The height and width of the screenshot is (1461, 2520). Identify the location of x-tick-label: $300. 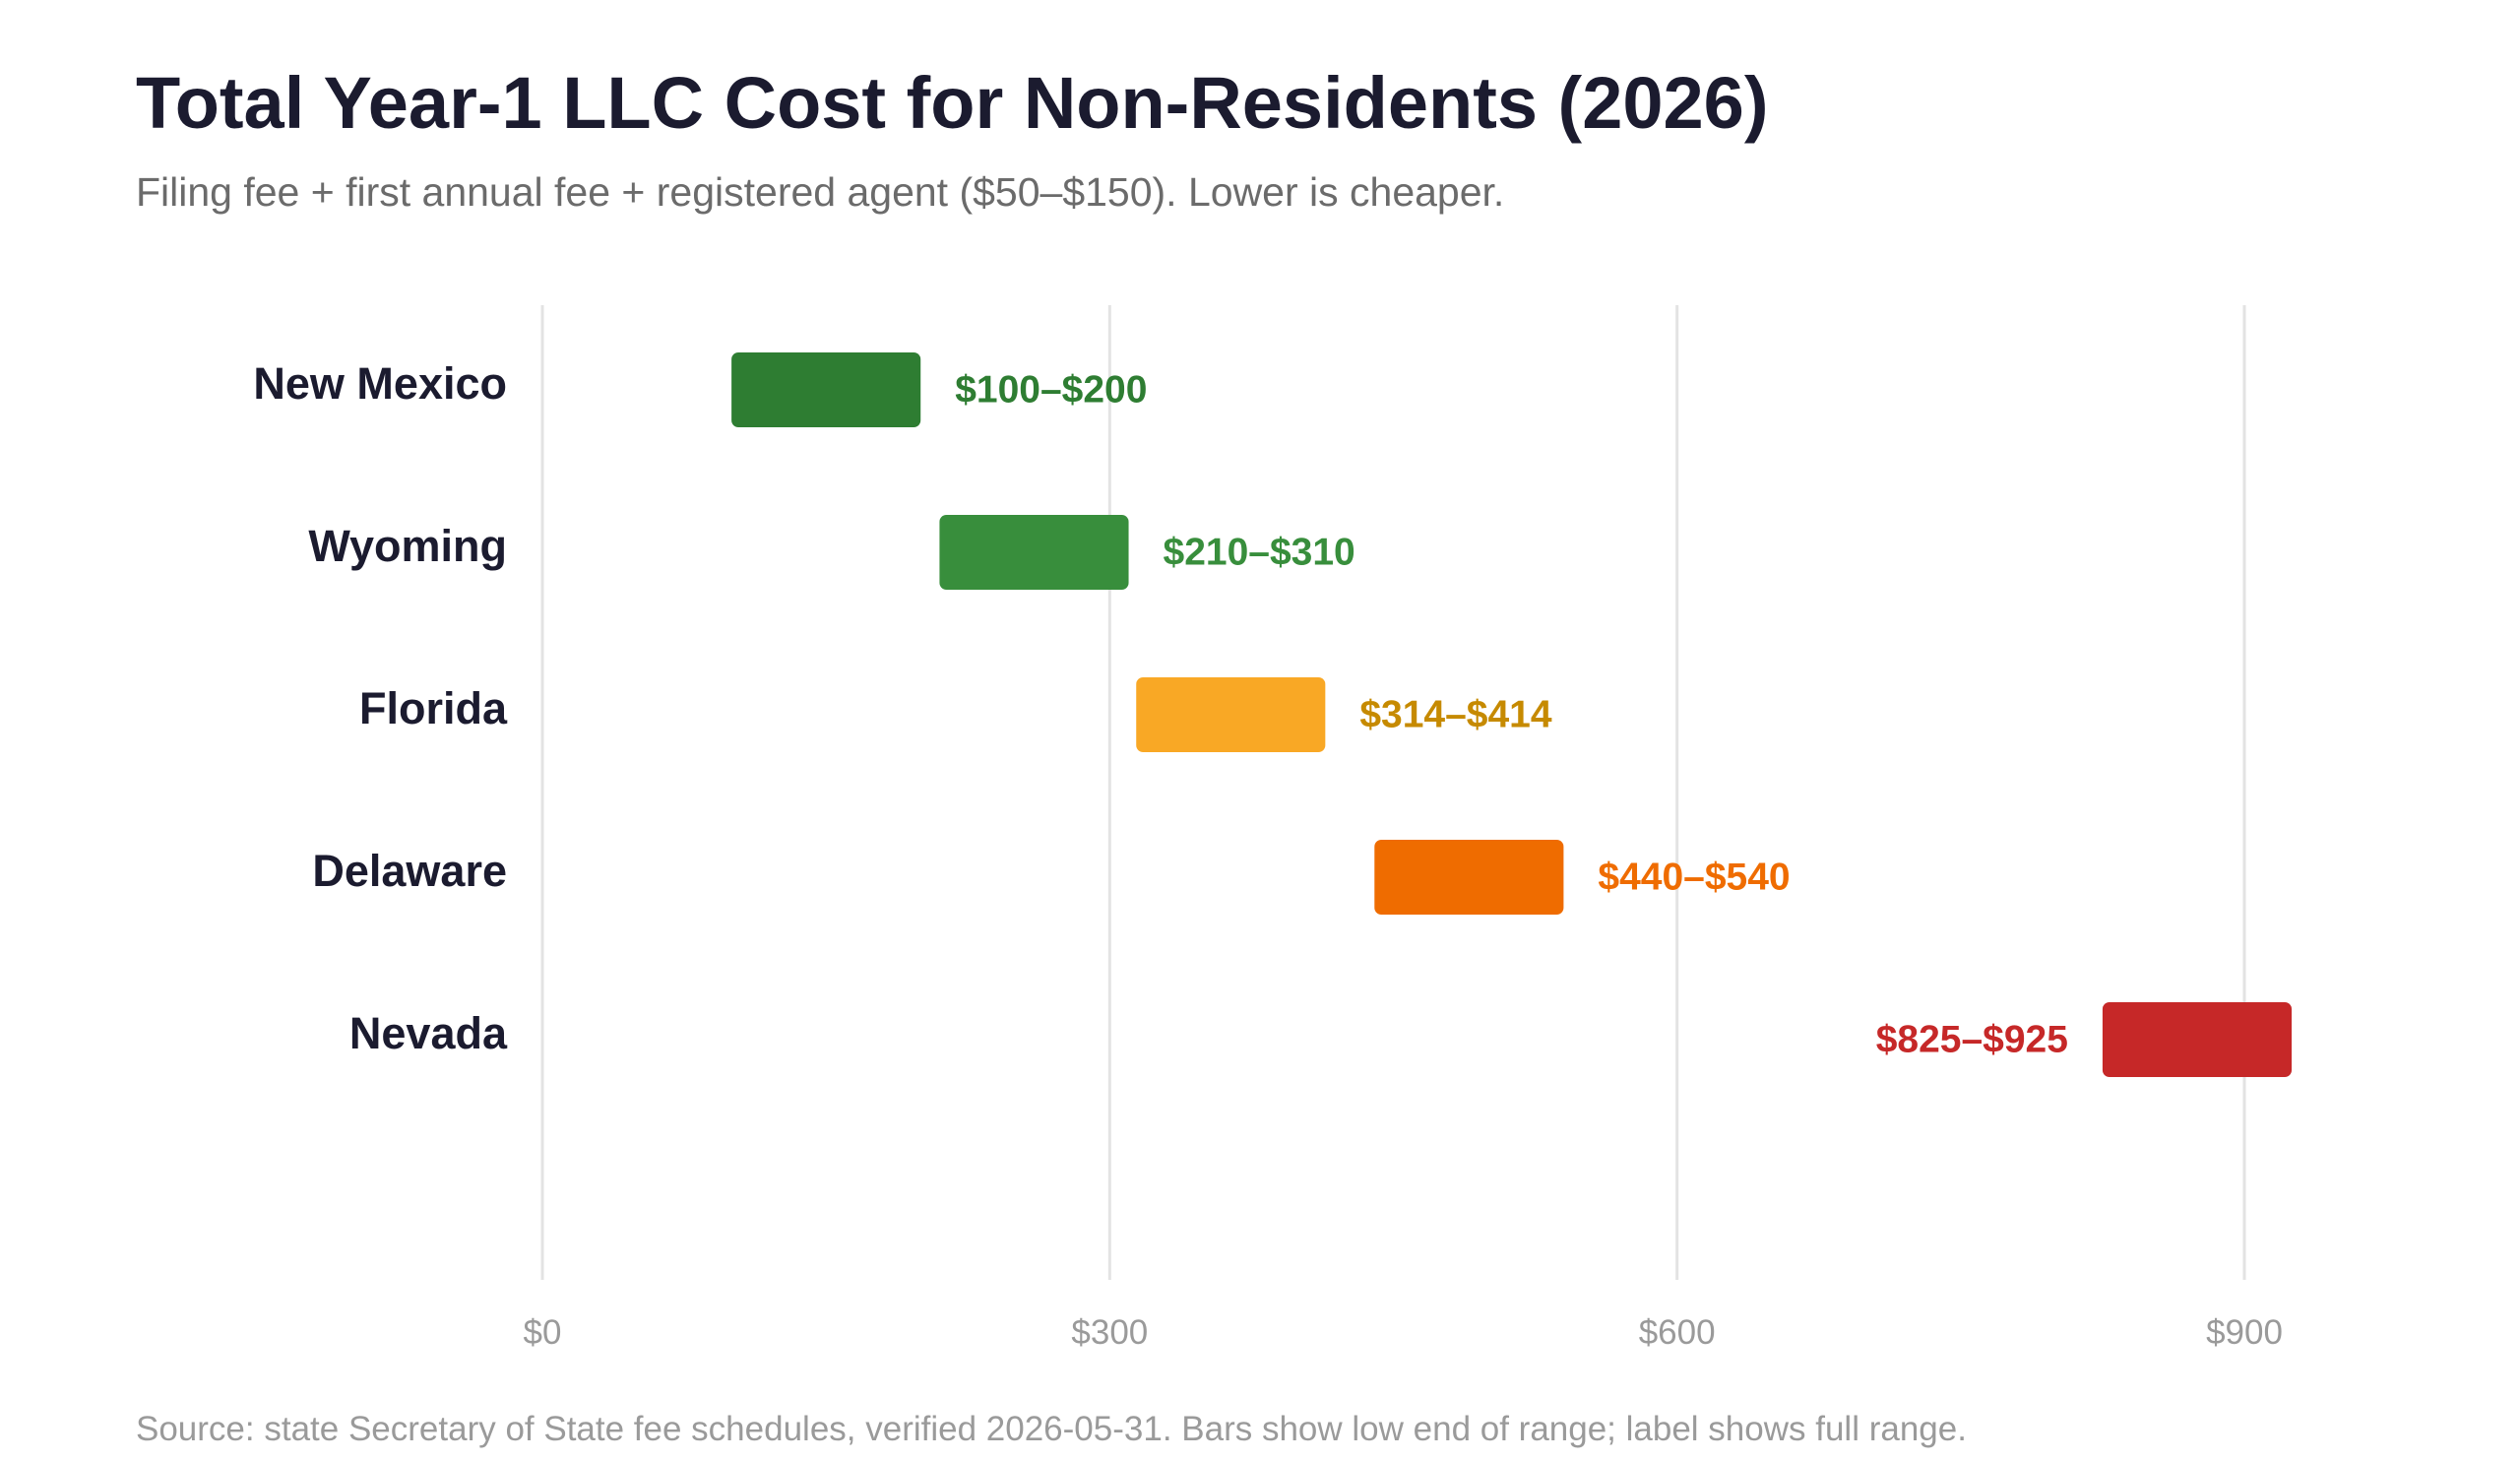
(1109, 1332).